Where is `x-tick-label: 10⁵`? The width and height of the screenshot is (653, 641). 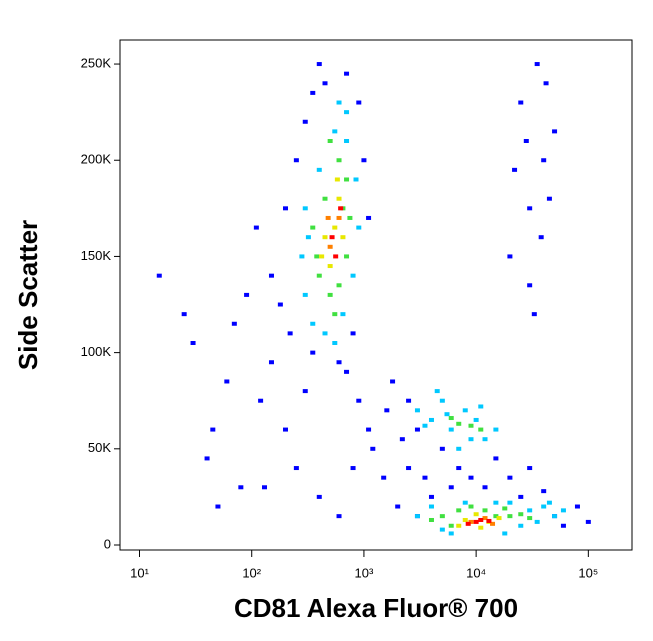
x-tick-label: 10⁵ is located at coordinates (588, 572).